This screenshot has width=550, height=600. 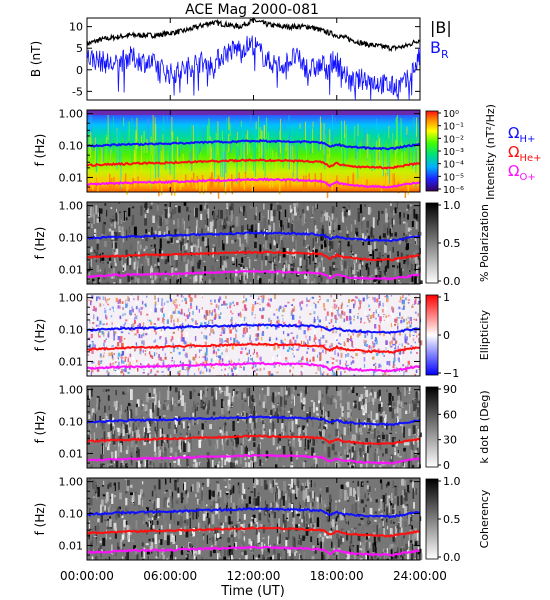 What do you see at coordinates (450, 414) in the screenshot?
I see `colorbar-tick-label: 60` at bounding box center [450, 414].